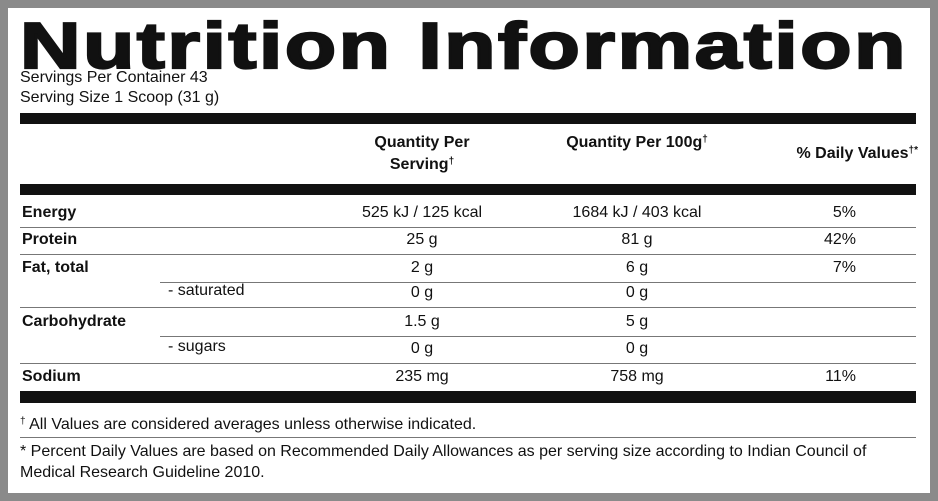  What do you see at coordinates (844, 212) in the screenshot?
I see `daily-value: 5%` at bounding box center [844, 212].